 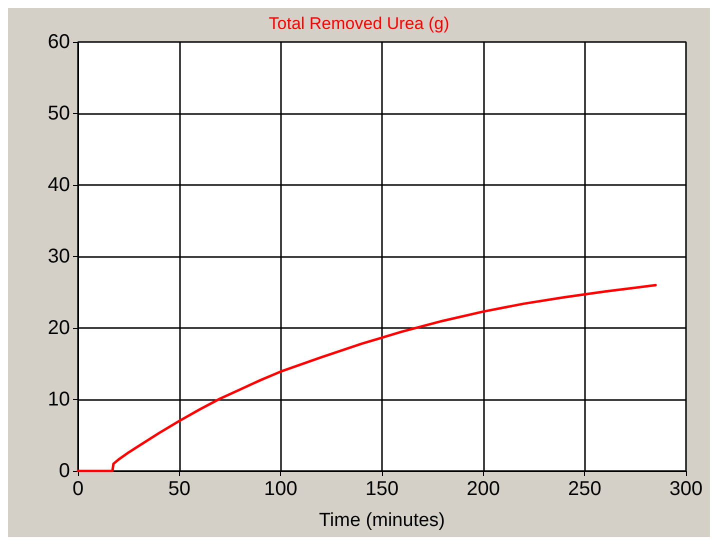 What do you see at coordinates (78, 489) in the screenshot?
I see `x-tick-label: 0` at bounding box center [78, 489].